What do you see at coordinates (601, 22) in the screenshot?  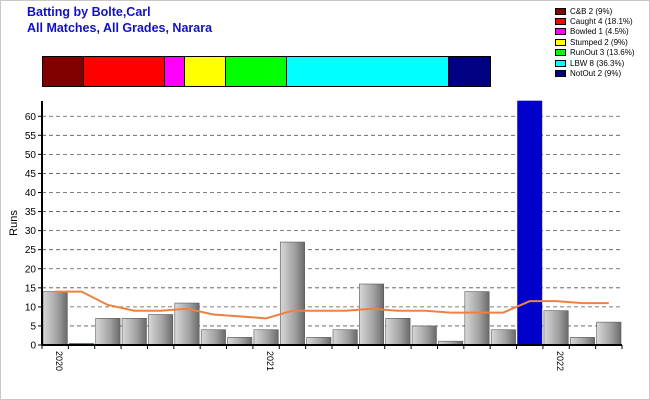 I see `legend-label: Caught 4 (18.1%)` at bounding box center [601, 22].